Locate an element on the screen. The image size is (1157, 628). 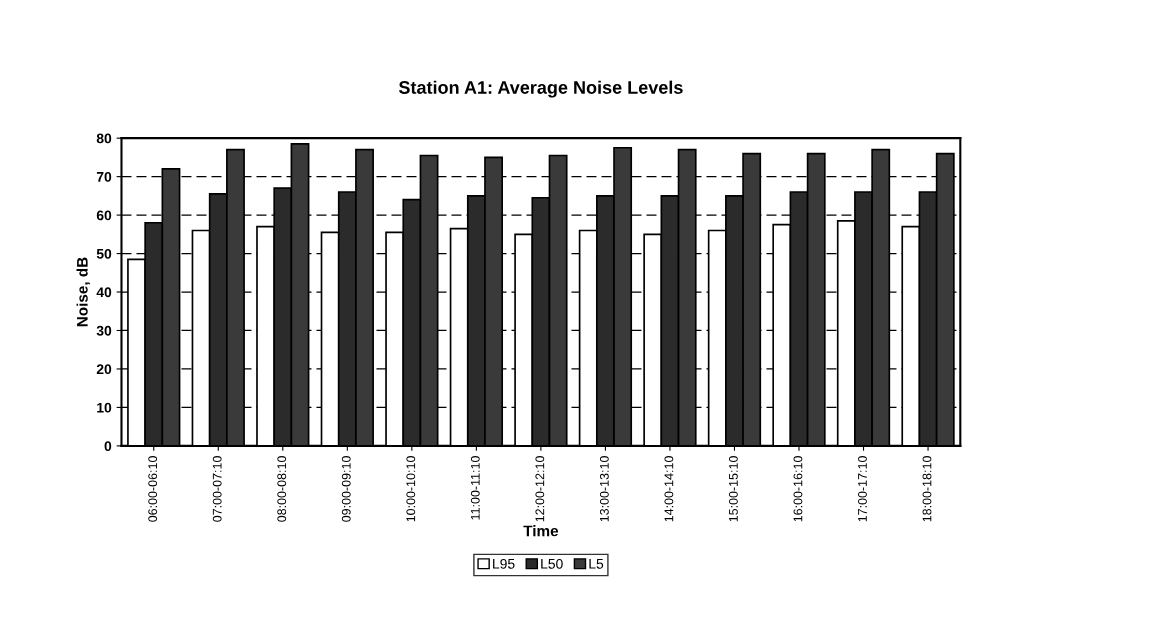
legend-label: L5 is located at coordinates (596, 564).